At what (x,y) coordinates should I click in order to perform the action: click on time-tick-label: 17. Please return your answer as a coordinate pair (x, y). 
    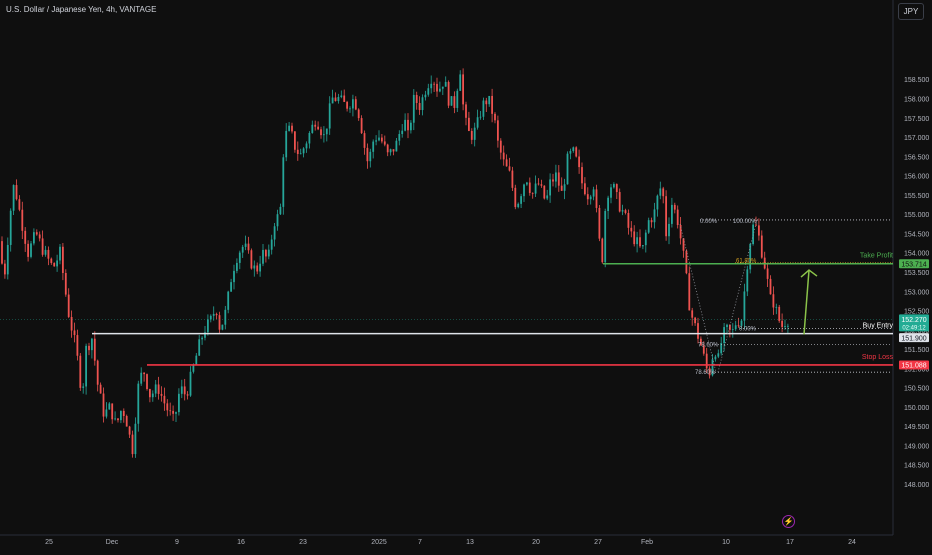
    Looking at the image, I should click on (790, 542).